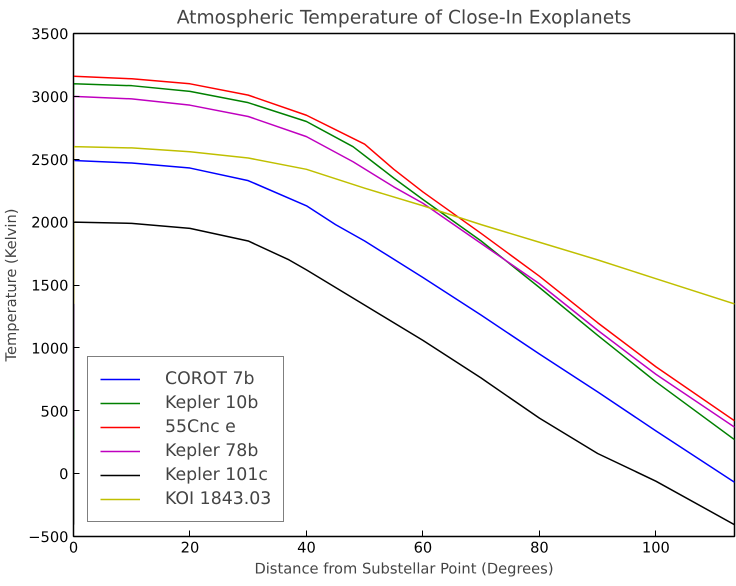 The image size is (736, 586). What do you see at coordinates (50, 97) in the screenshot?
I see `y-tick-label: 3000` at bounding box center [50, 97].